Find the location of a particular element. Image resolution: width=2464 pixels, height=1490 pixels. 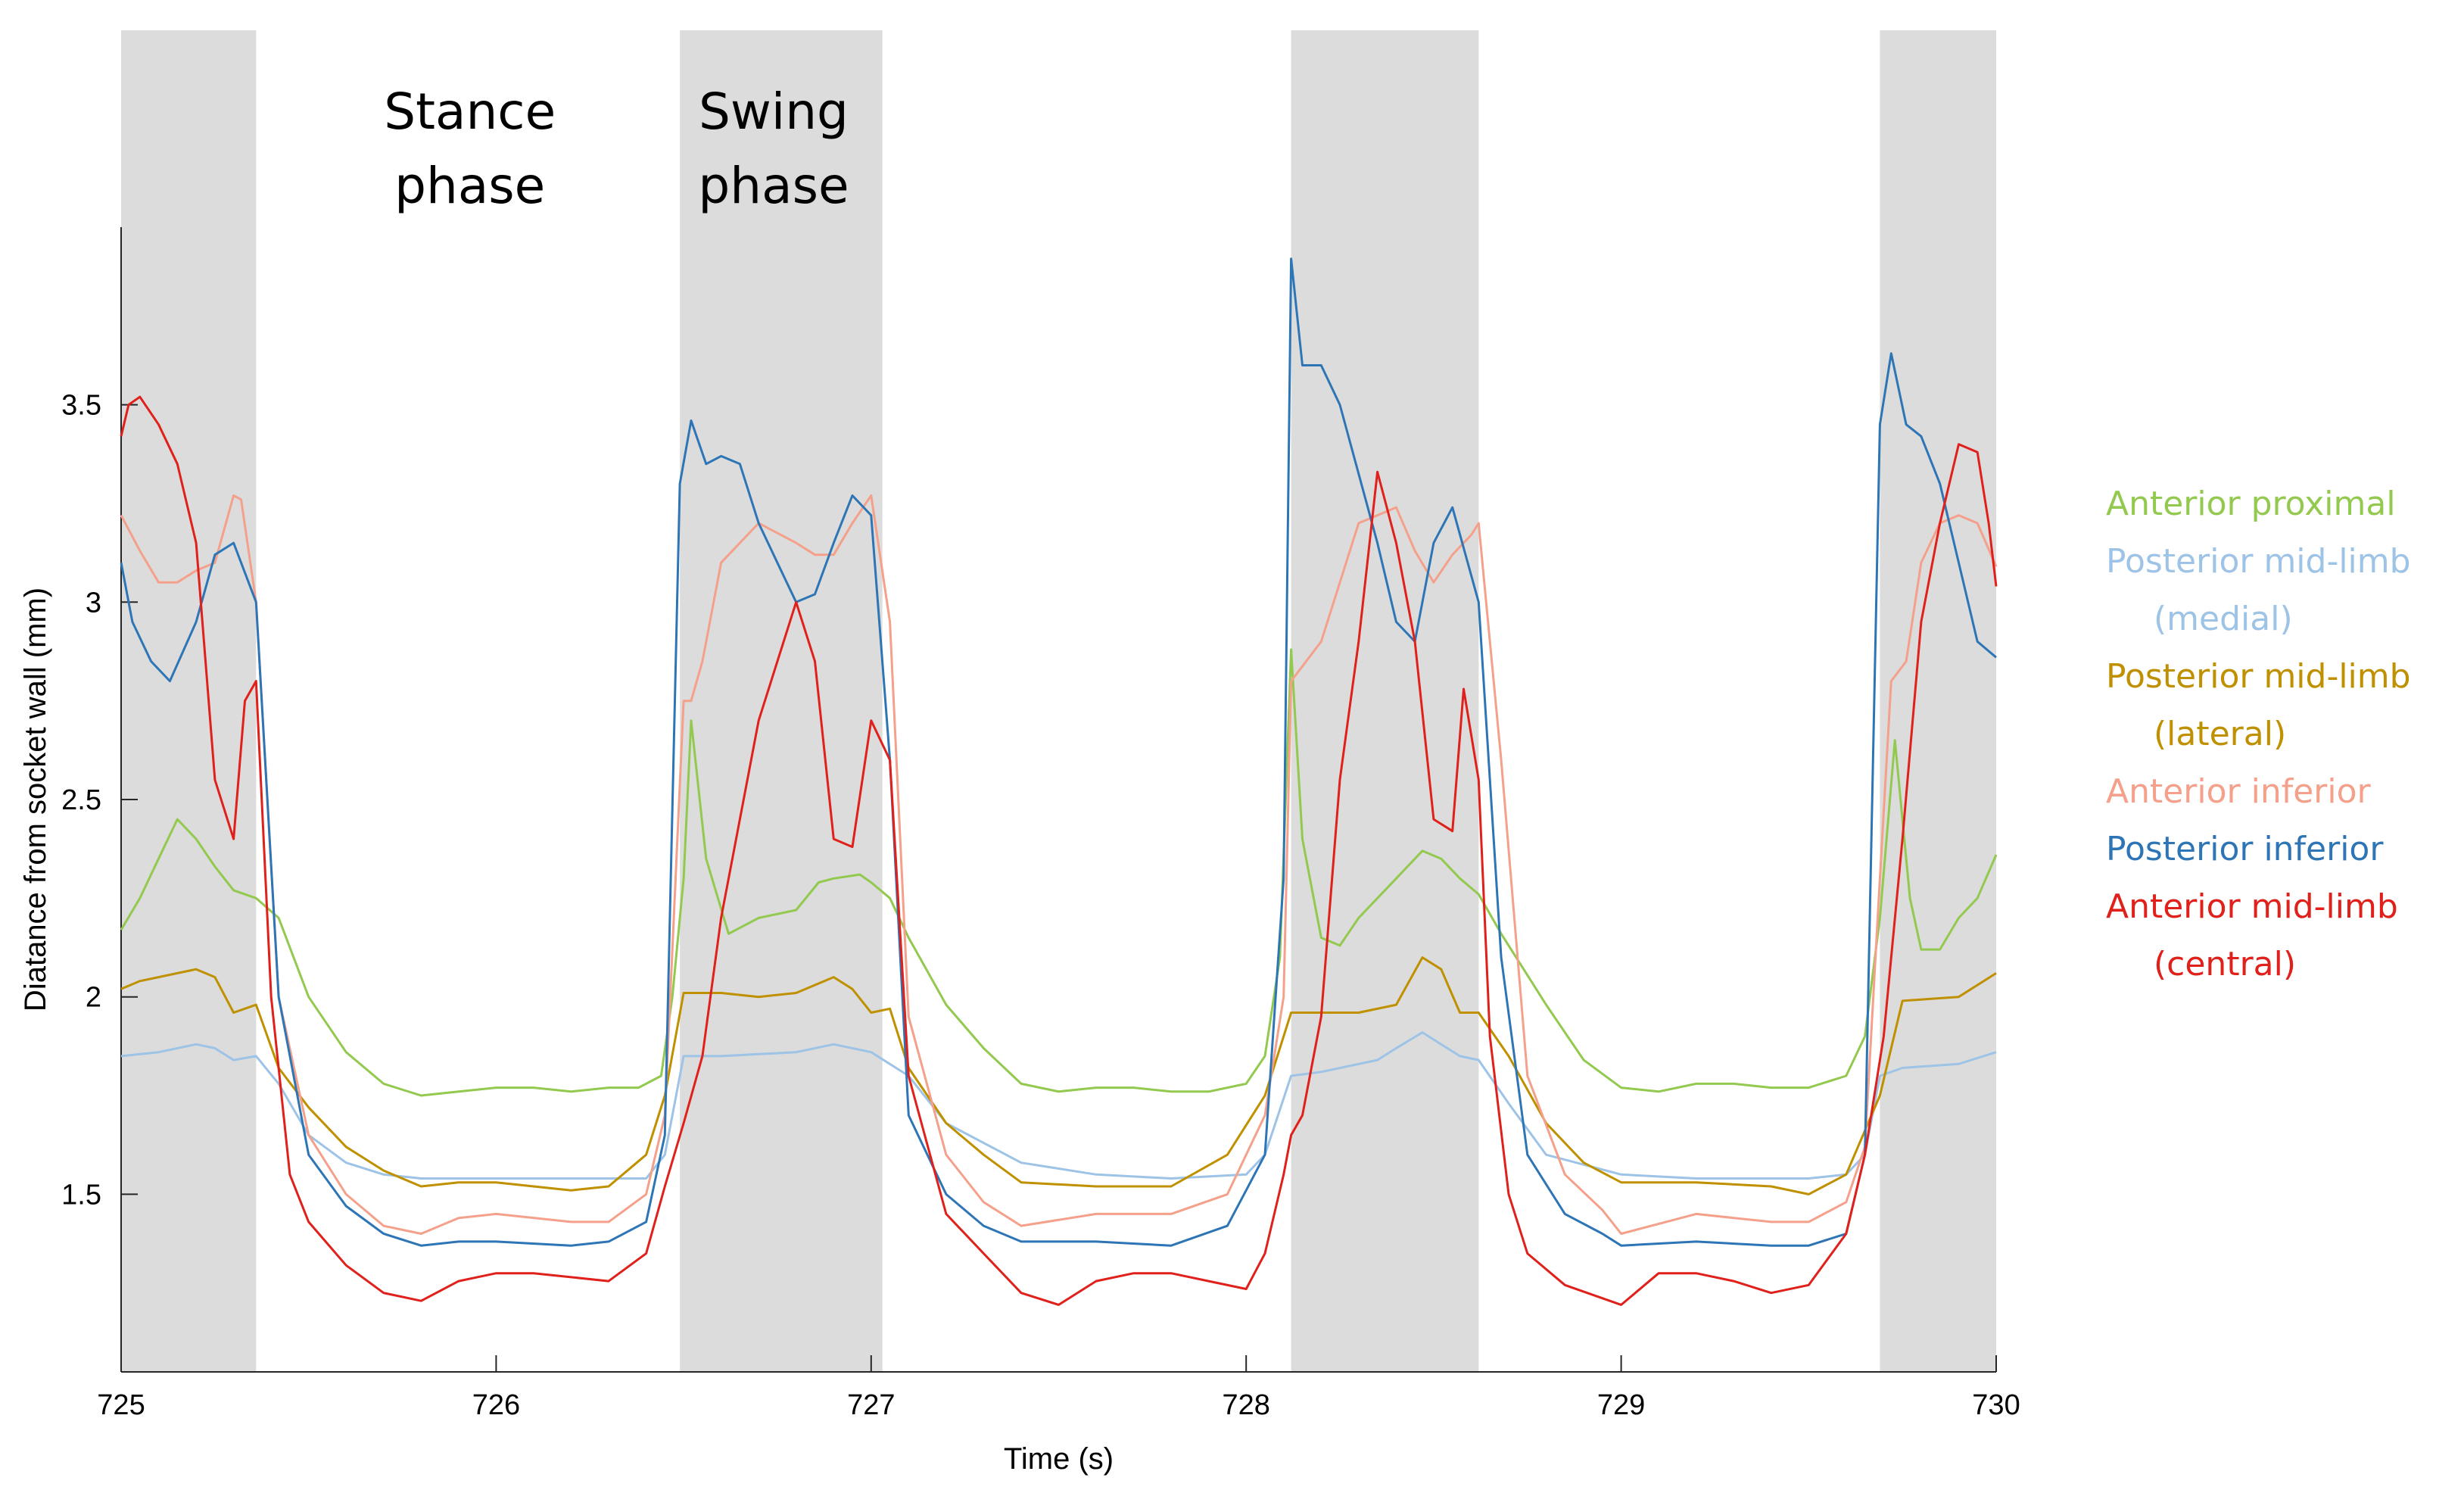

x-tick-label-726: 726 is located at coordinates (496, 1405).